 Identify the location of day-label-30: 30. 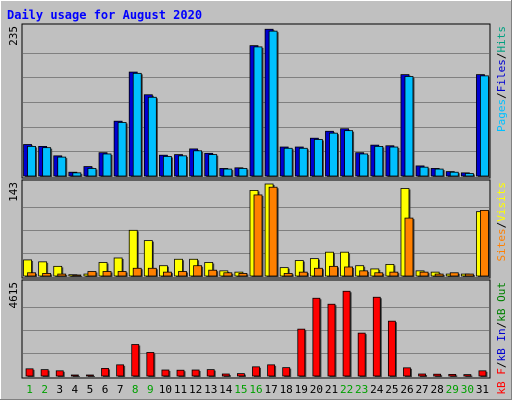
(467, 389).